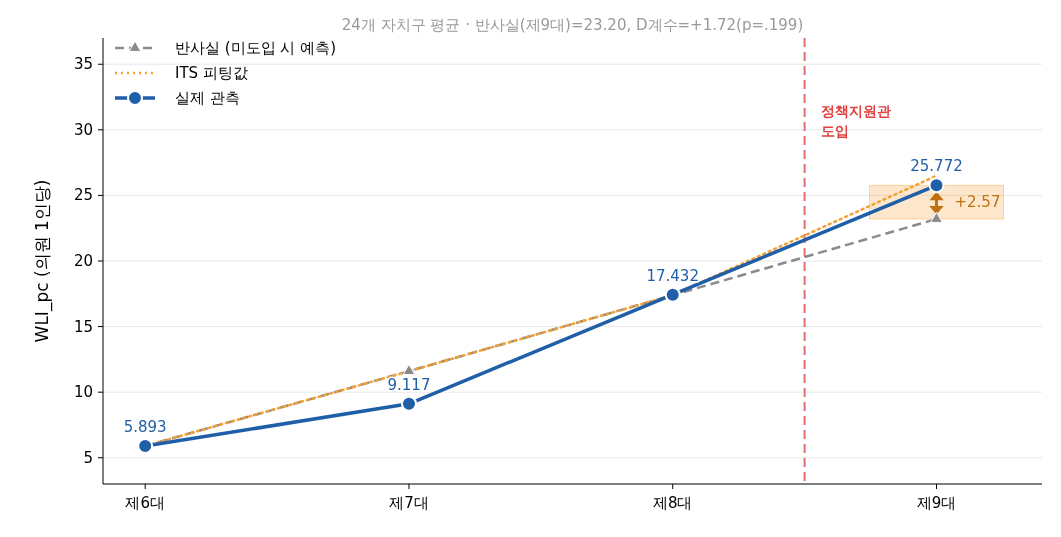 The width and height of the screenshot is (1061, 537). Describe the element at coordinates (936, 166) in the screenshot. I see `data-label: 25.772` at that location.